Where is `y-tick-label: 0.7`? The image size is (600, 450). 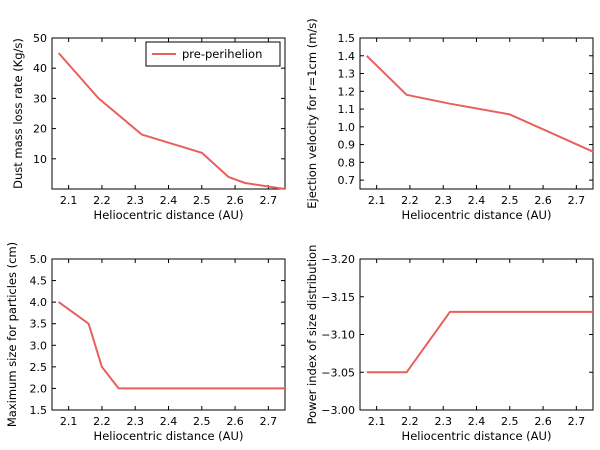 y-tick-label: 0.7 is located at coordinates (347, 180).